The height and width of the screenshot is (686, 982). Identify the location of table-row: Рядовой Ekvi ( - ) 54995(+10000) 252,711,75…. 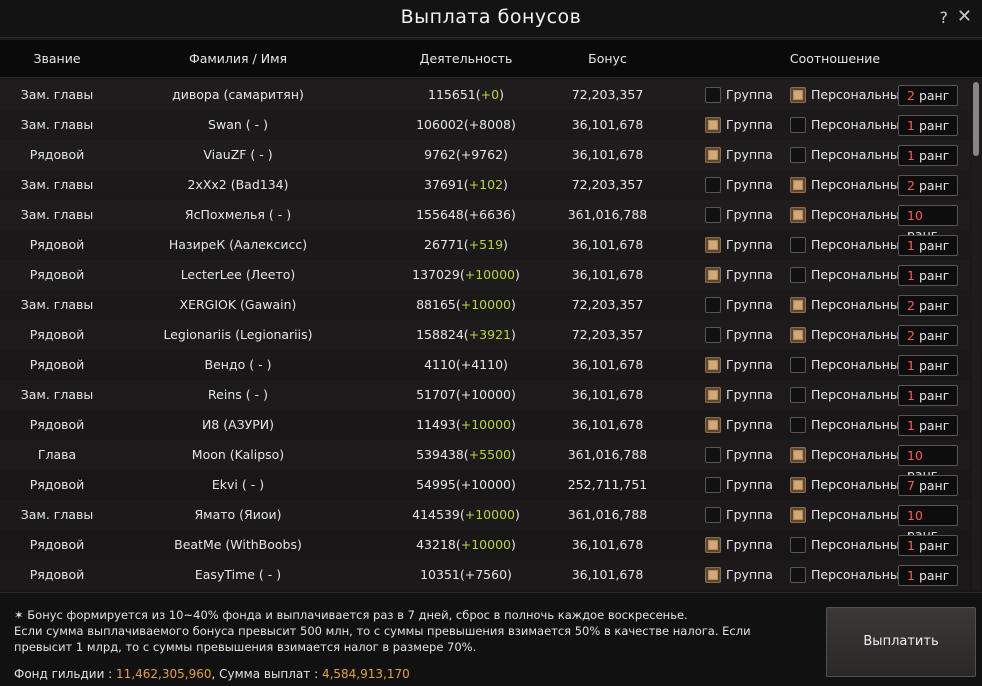
(485, 485).